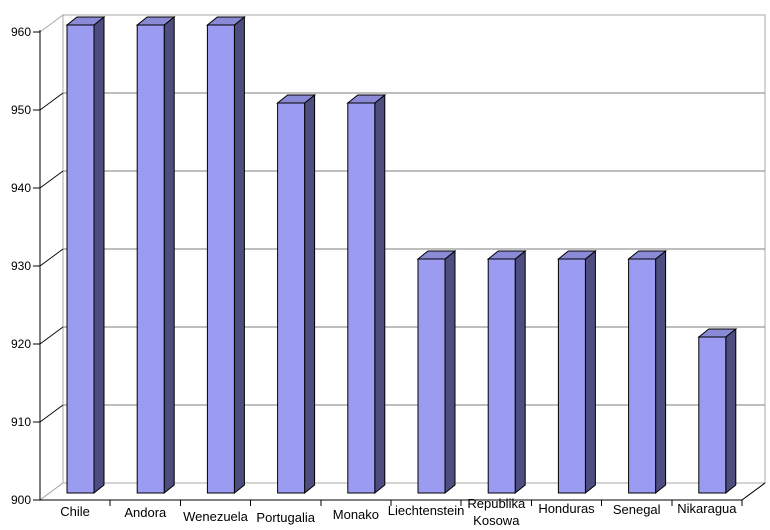  I want to click on bar-portugalia, so click(296, 294).